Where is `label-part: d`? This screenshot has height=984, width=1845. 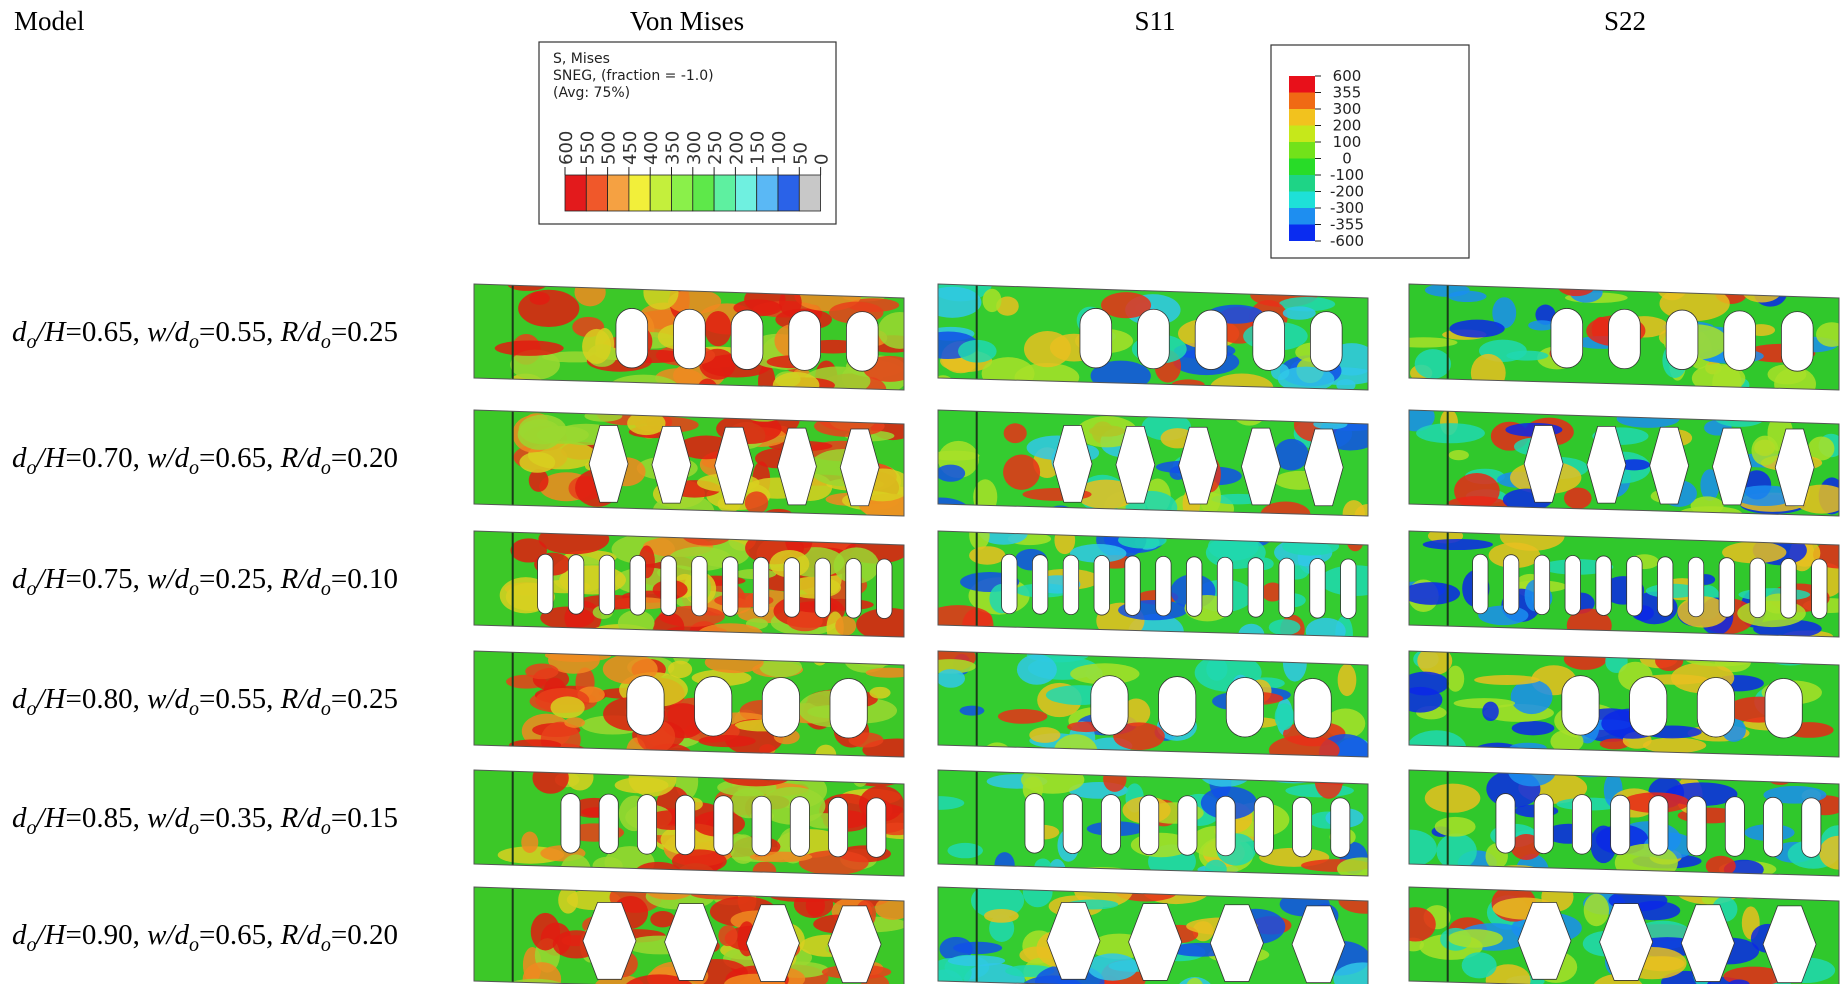 label-part: d is located at coordinates (19, 579).